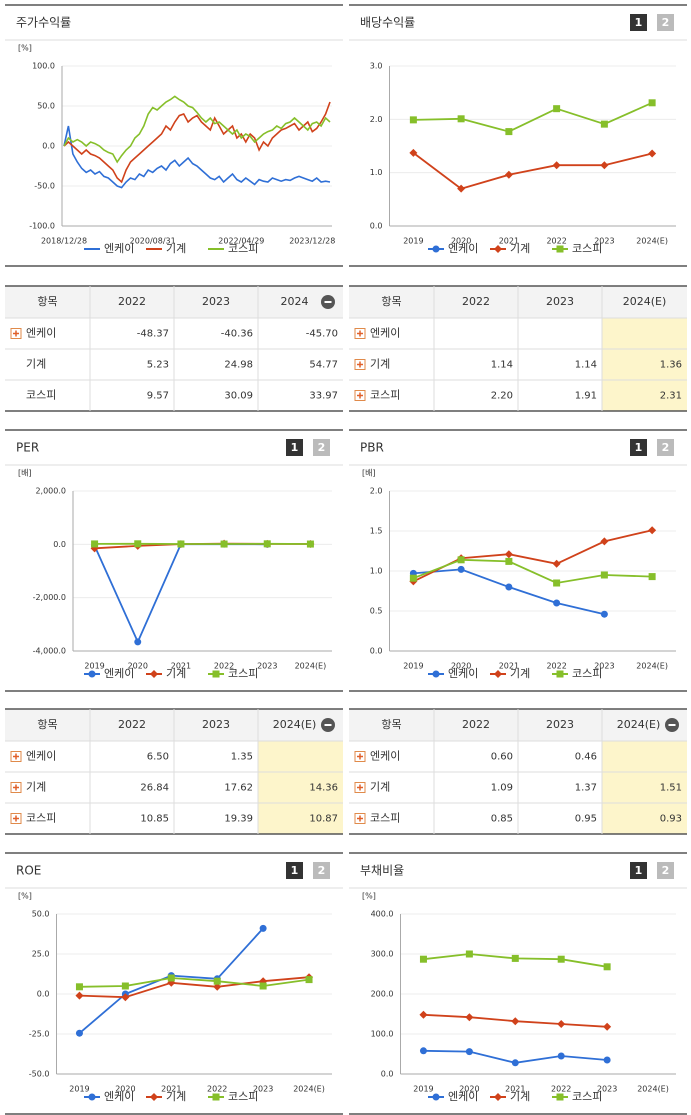  I want to click on x-tick-label: 2022/04/29, so click(241, 241).